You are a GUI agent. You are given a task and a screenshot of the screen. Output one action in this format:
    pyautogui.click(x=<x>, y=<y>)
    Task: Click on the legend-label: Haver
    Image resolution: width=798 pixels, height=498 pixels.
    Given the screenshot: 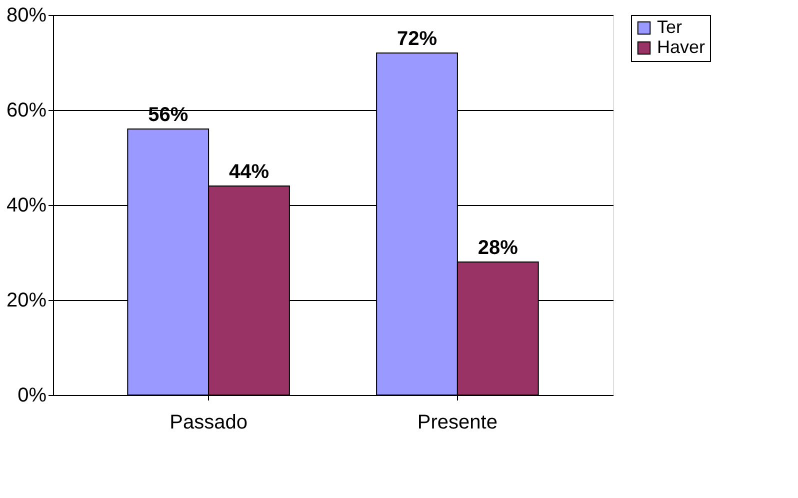 What is the action you would take?
    pyautogui.click(x=681, y=47)
    